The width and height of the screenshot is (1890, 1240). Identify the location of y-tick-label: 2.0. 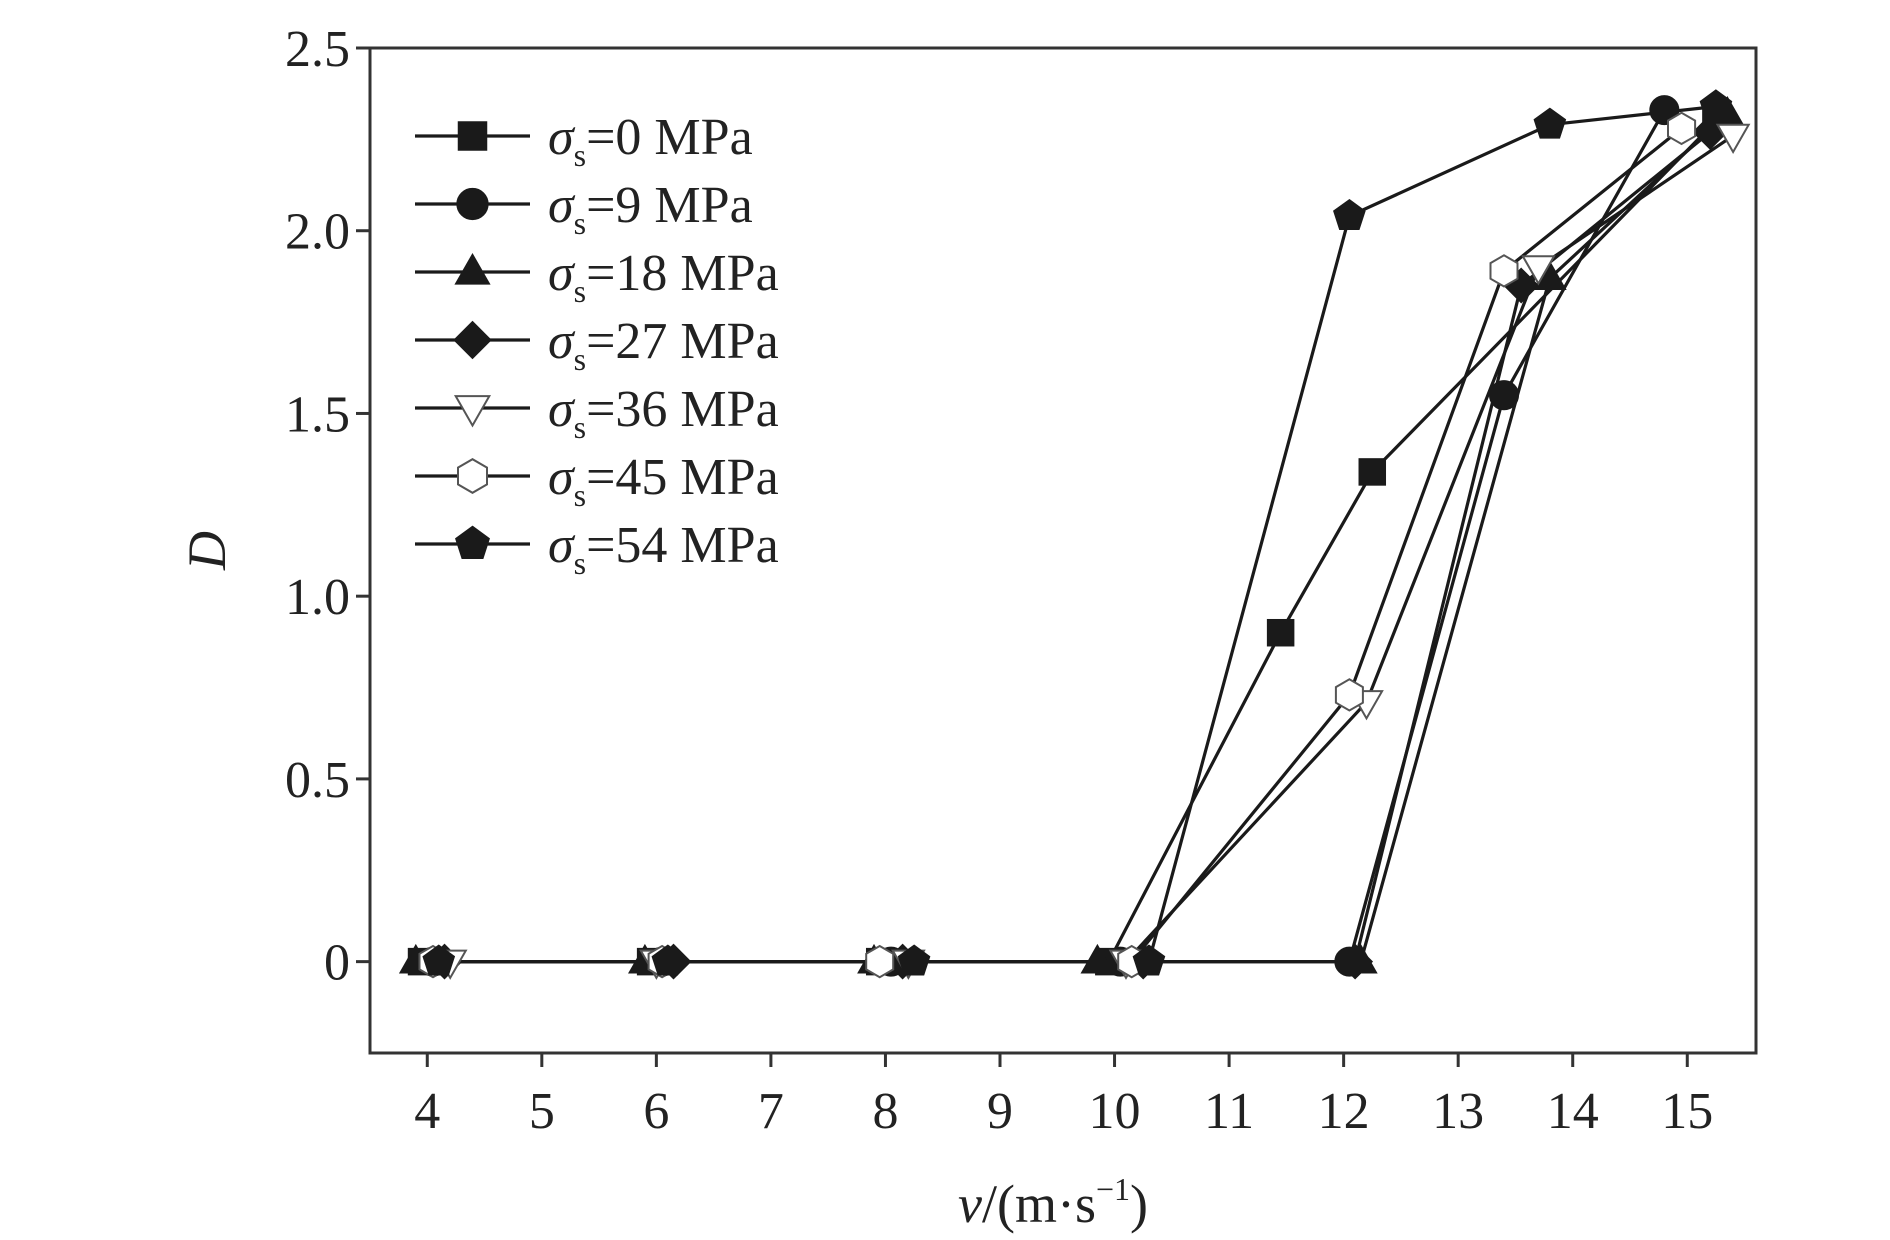
(317, 232).